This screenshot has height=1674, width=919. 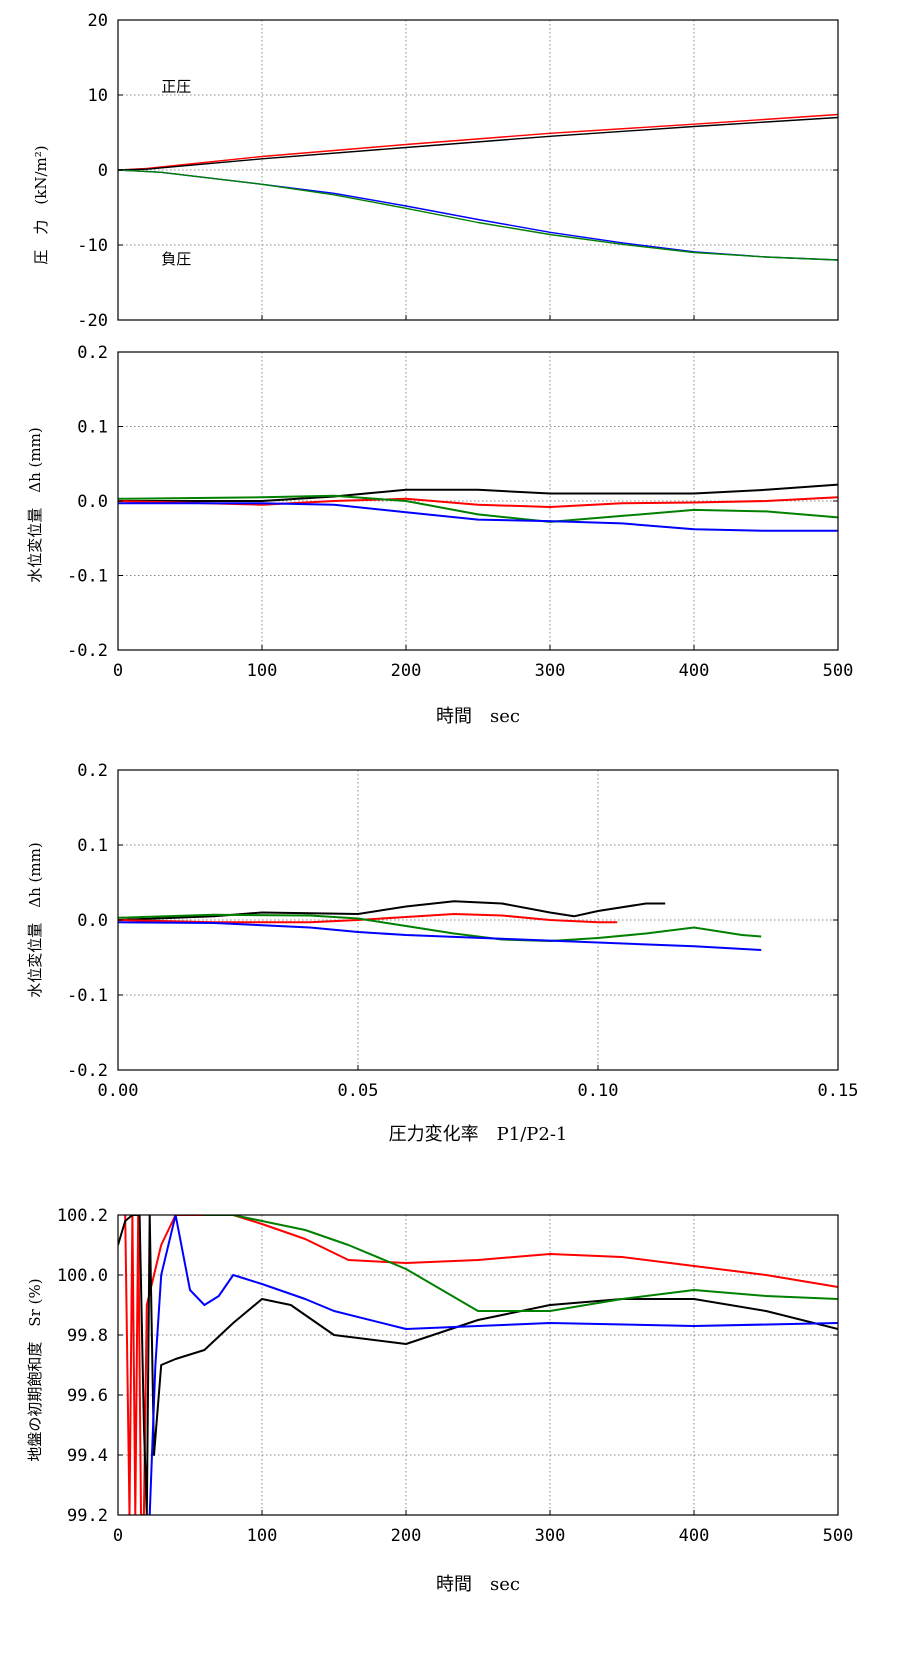 I want to click on y-tick-label: 10, so click(x=98, y=96).